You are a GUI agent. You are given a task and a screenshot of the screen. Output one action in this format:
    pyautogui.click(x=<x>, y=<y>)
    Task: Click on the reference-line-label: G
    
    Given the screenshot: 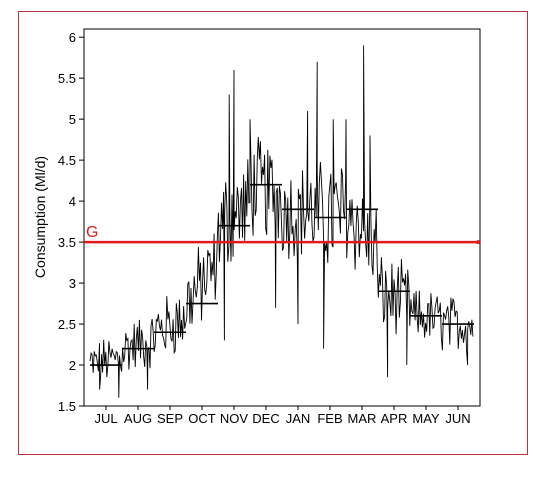 What is the action you would take?
    pyautogui.click(x=92, y=232)
    